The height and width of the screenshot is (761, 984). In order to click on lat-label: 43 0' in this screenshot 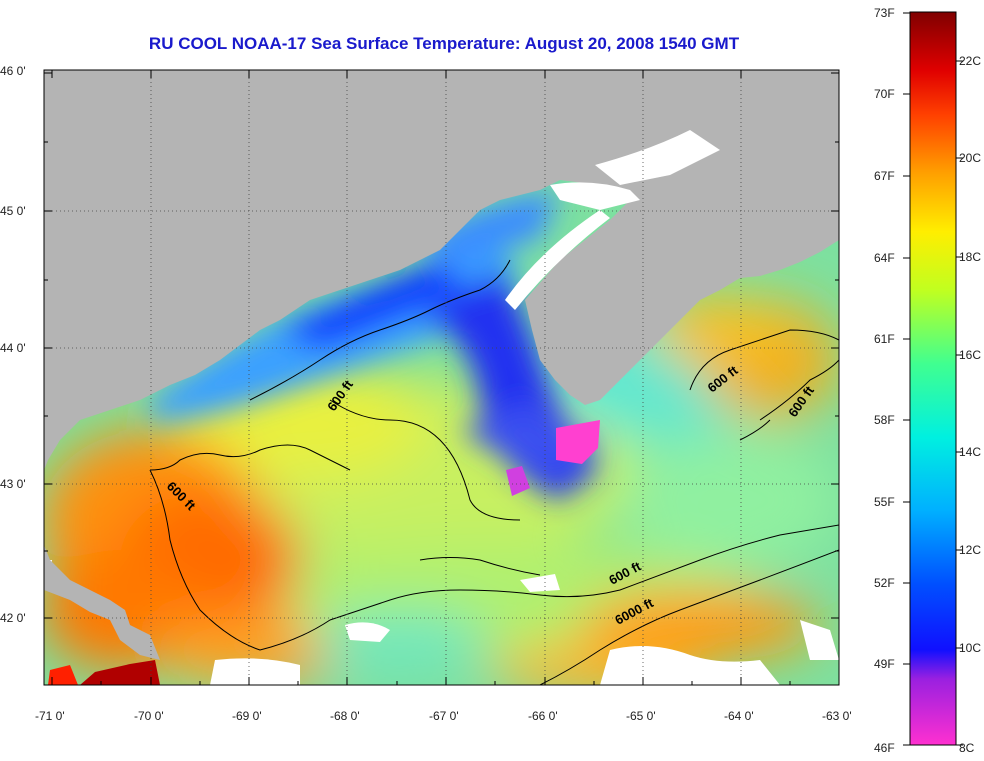, I will do `click(13, 484)`.